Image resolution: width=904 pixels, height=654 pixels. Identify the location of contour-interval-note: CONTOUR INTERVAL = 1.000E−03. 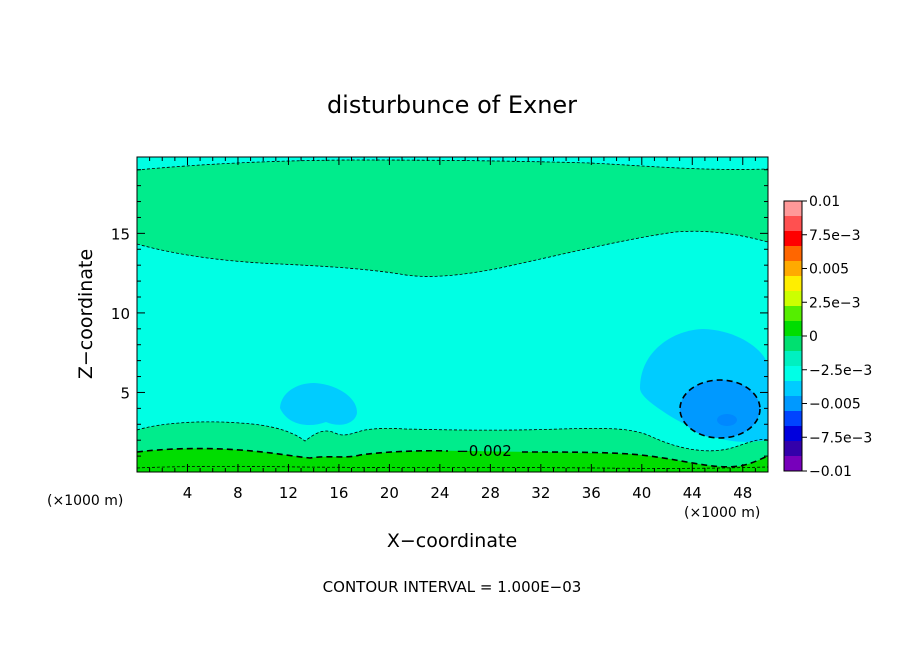
(452, 587).